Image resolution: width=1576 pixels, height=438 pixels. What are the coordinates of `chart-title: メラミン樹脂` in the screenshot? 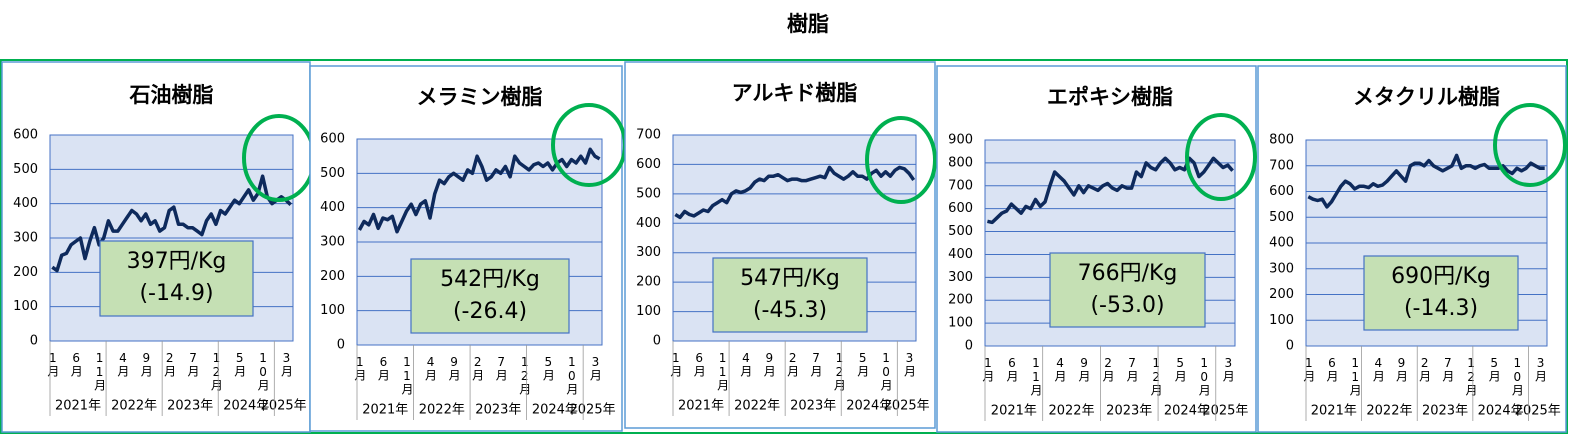 It's located at (480, 97).